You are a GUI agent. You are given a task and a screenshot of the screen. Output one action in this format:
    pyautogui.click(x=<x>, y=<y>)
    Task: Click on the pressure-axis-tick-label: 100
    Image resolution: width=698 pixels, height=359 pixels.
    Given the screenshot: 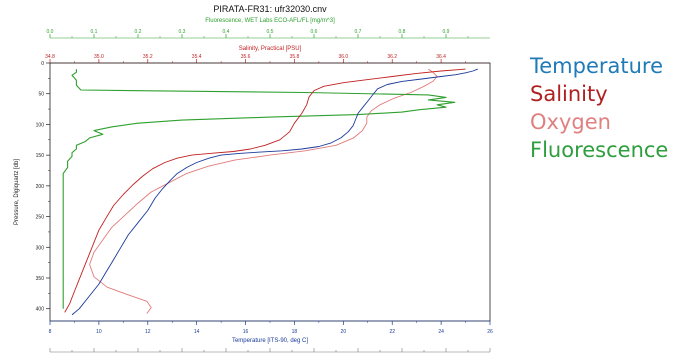 What is the action you would take?
    pyautogui.click(x=40, y=125)
    